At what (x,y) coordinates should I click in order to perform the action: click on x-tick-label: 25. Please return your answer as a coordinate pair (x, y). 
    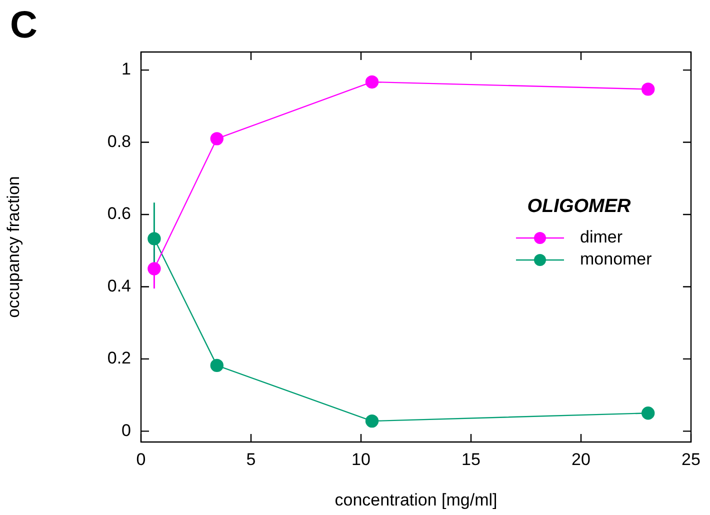
    Looking at the image, I should click on (691, 459).